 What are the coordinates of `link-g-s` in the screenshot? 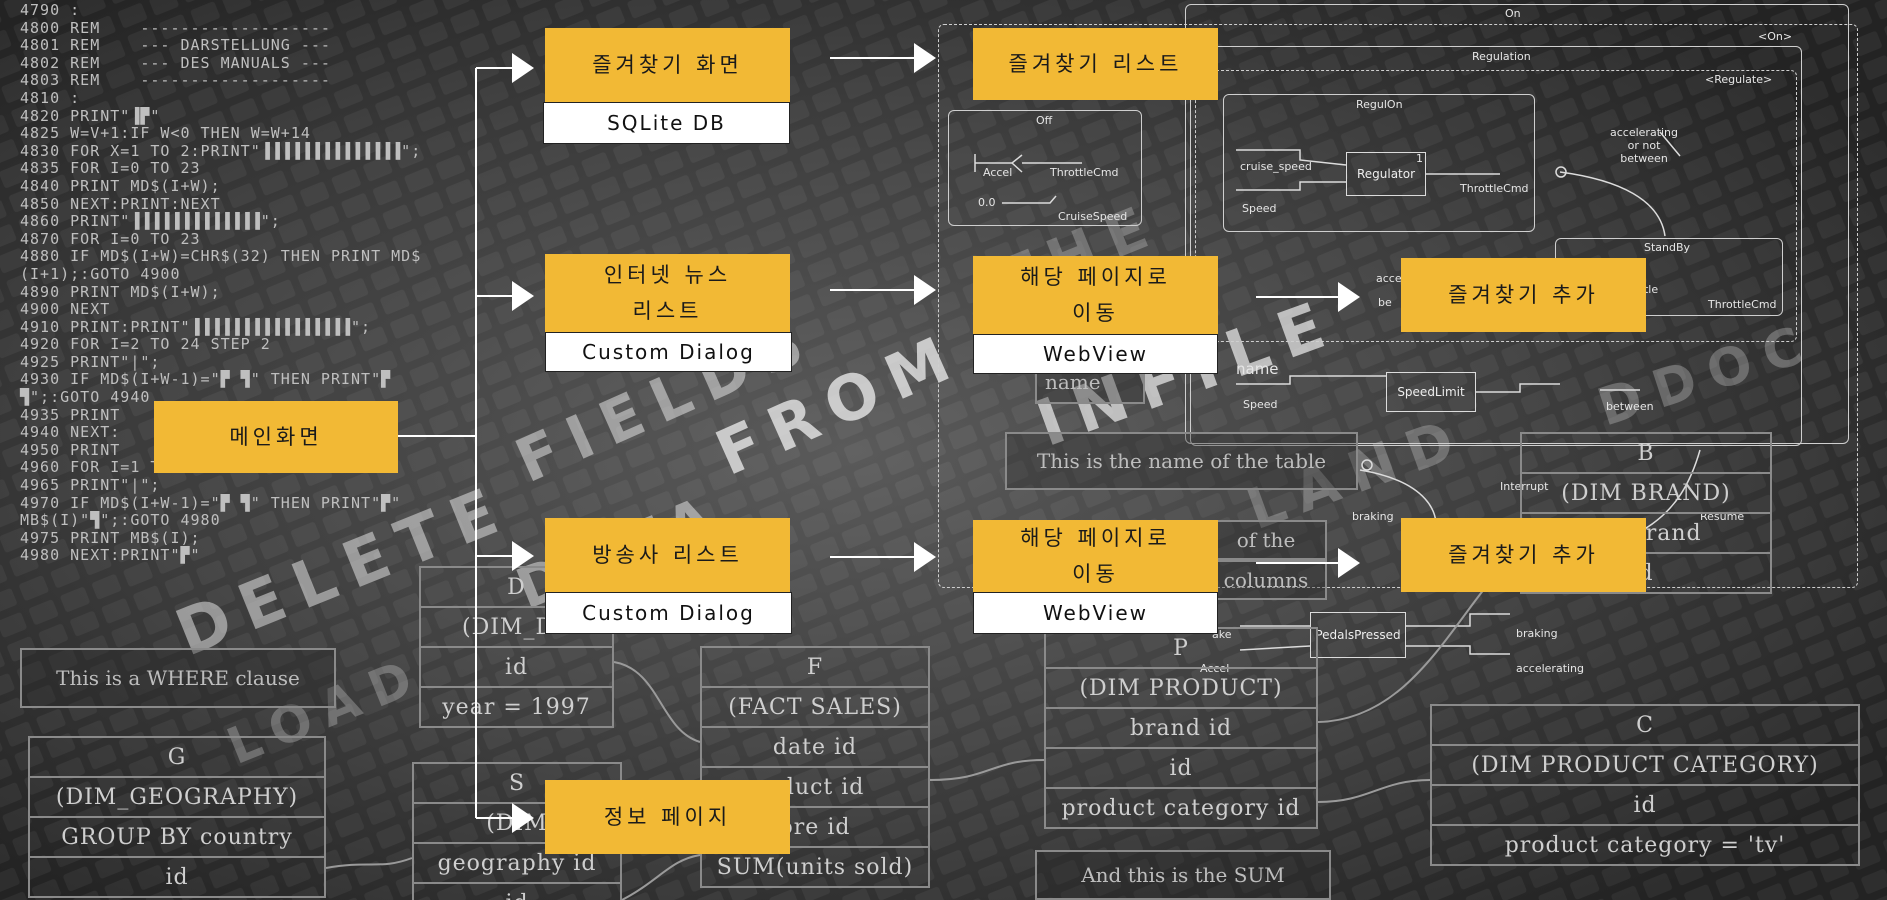 It's located at (369, 863).